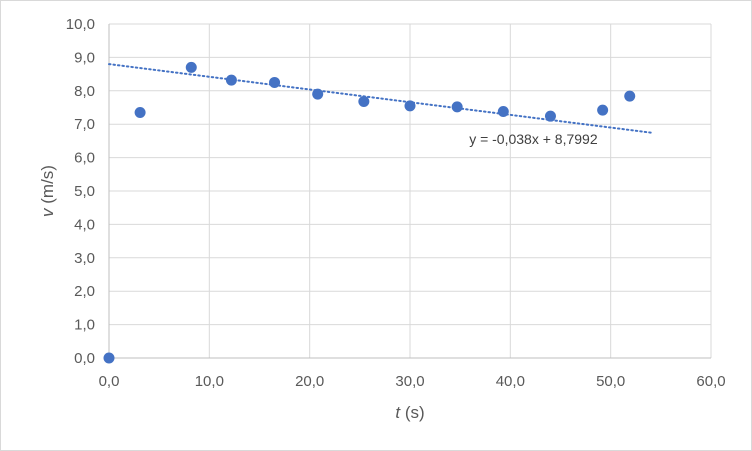 The height and width of the screenshot is (451, 752). Describe the element at coordinates (80, 24) in the screenshot. I see `y-tick-label: 10,0` at that location.